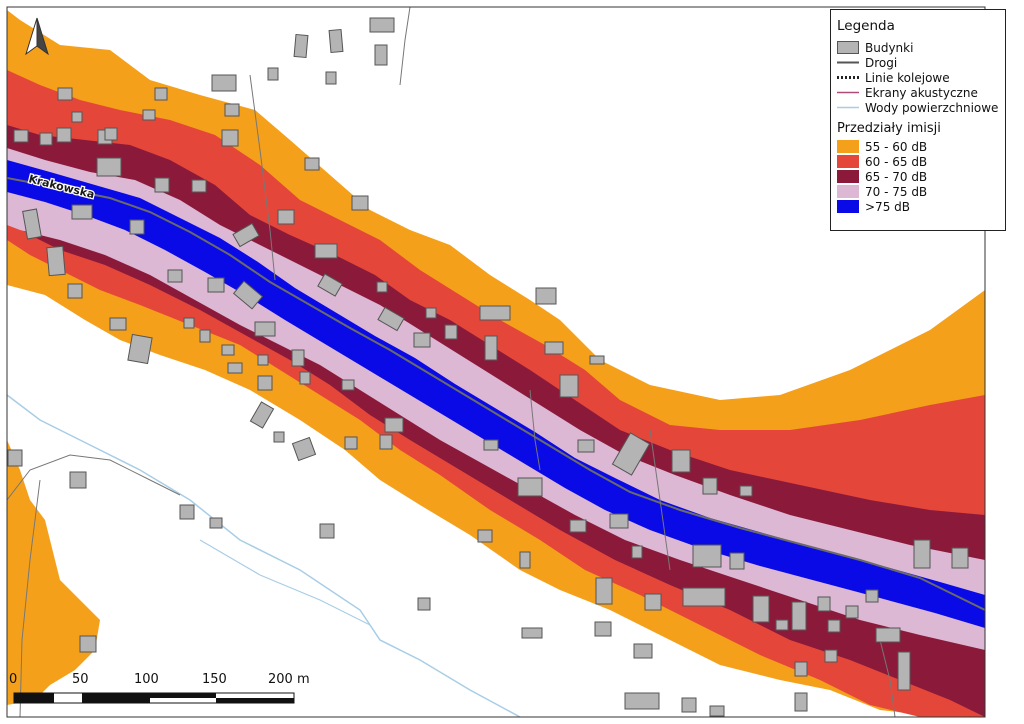 The width and height of the screenshot is (1024, 724). Describe the element at coordinates (289, 679) in the screenshot. I see `scale-tick-200: 200 m` at that location.